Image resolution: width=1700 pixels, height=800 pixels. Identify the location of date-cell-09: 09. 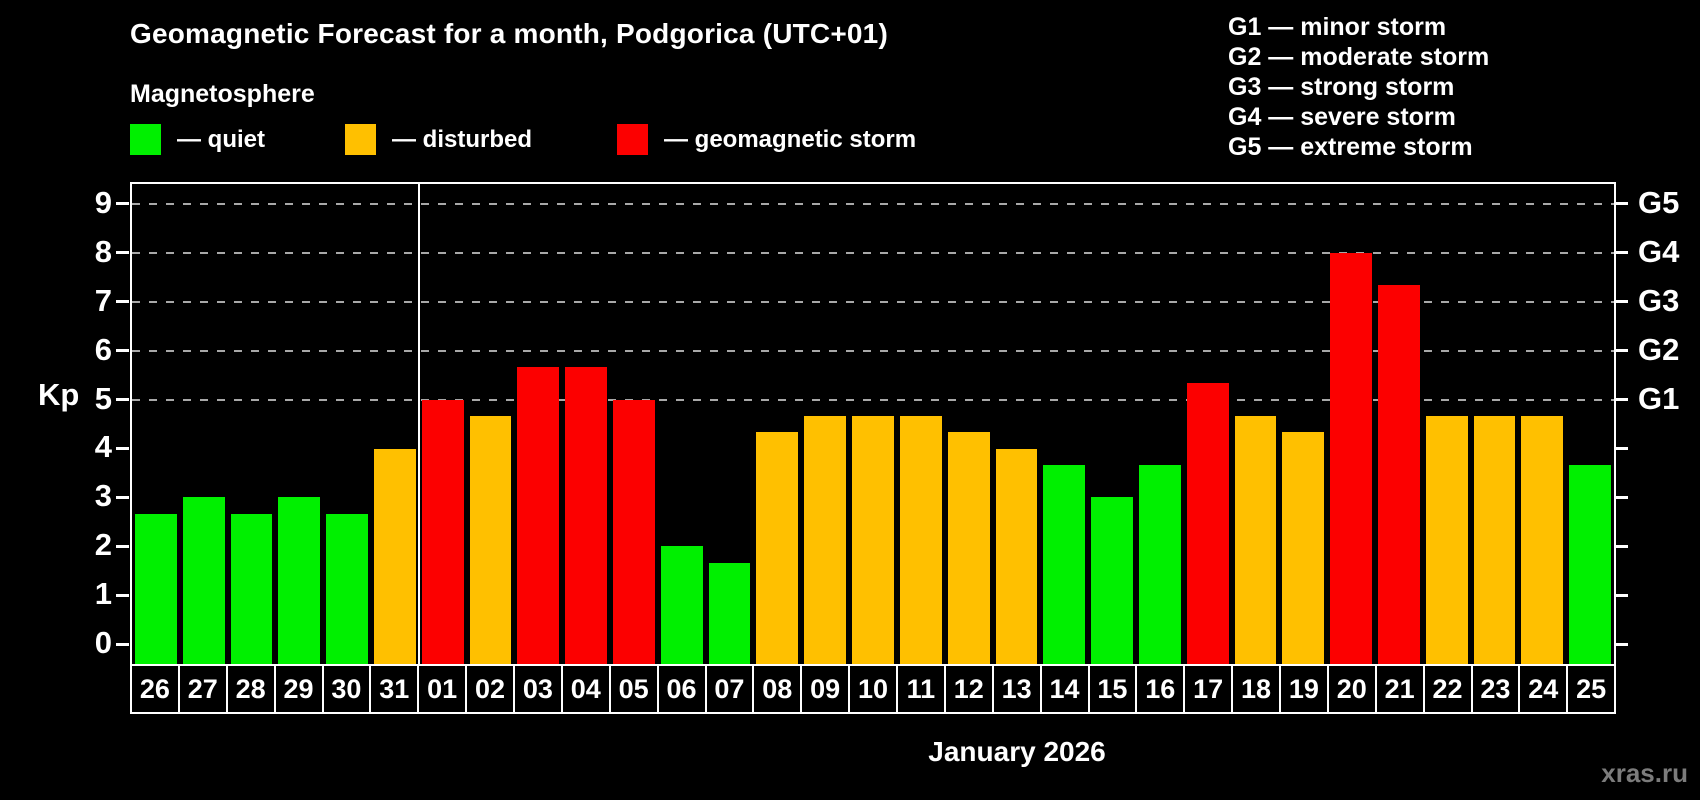
(826, 689).